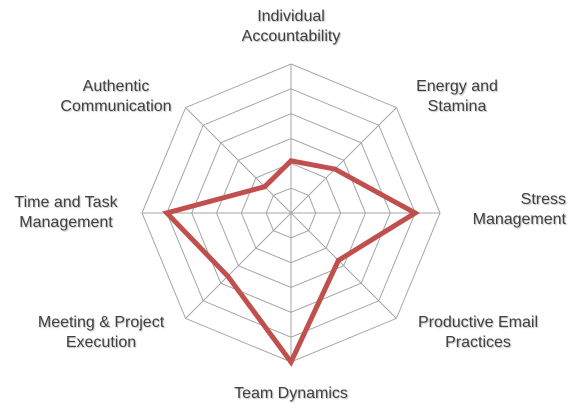 Image resolution: width=575 pixels, height=420 pixels. I want to click on category-label: Time and Task Management, so click(66, 212).